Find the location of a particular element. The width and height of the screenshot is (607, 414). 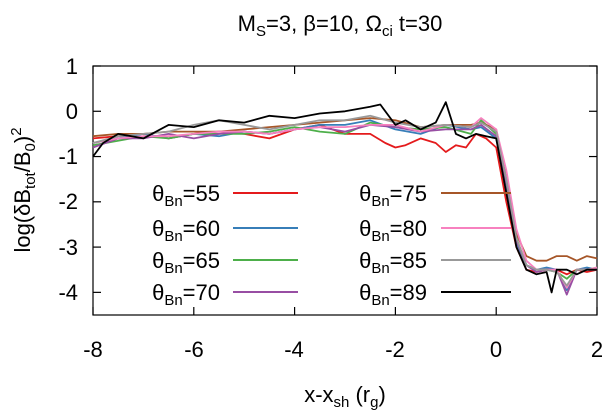

y-axis-title: log(δBtot/B0)2 is located at coordinates (23, 189).